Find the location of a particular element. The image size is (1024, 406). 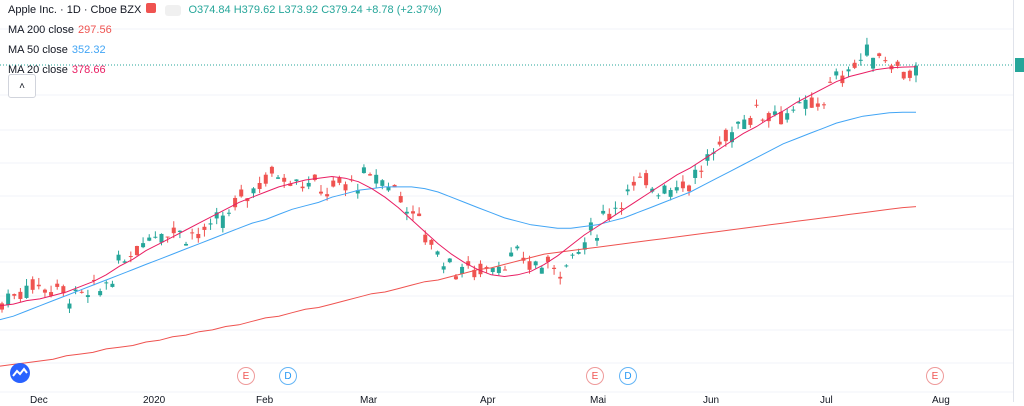

chevron-up-icon: ˄ is located at coordinates (22, 86).